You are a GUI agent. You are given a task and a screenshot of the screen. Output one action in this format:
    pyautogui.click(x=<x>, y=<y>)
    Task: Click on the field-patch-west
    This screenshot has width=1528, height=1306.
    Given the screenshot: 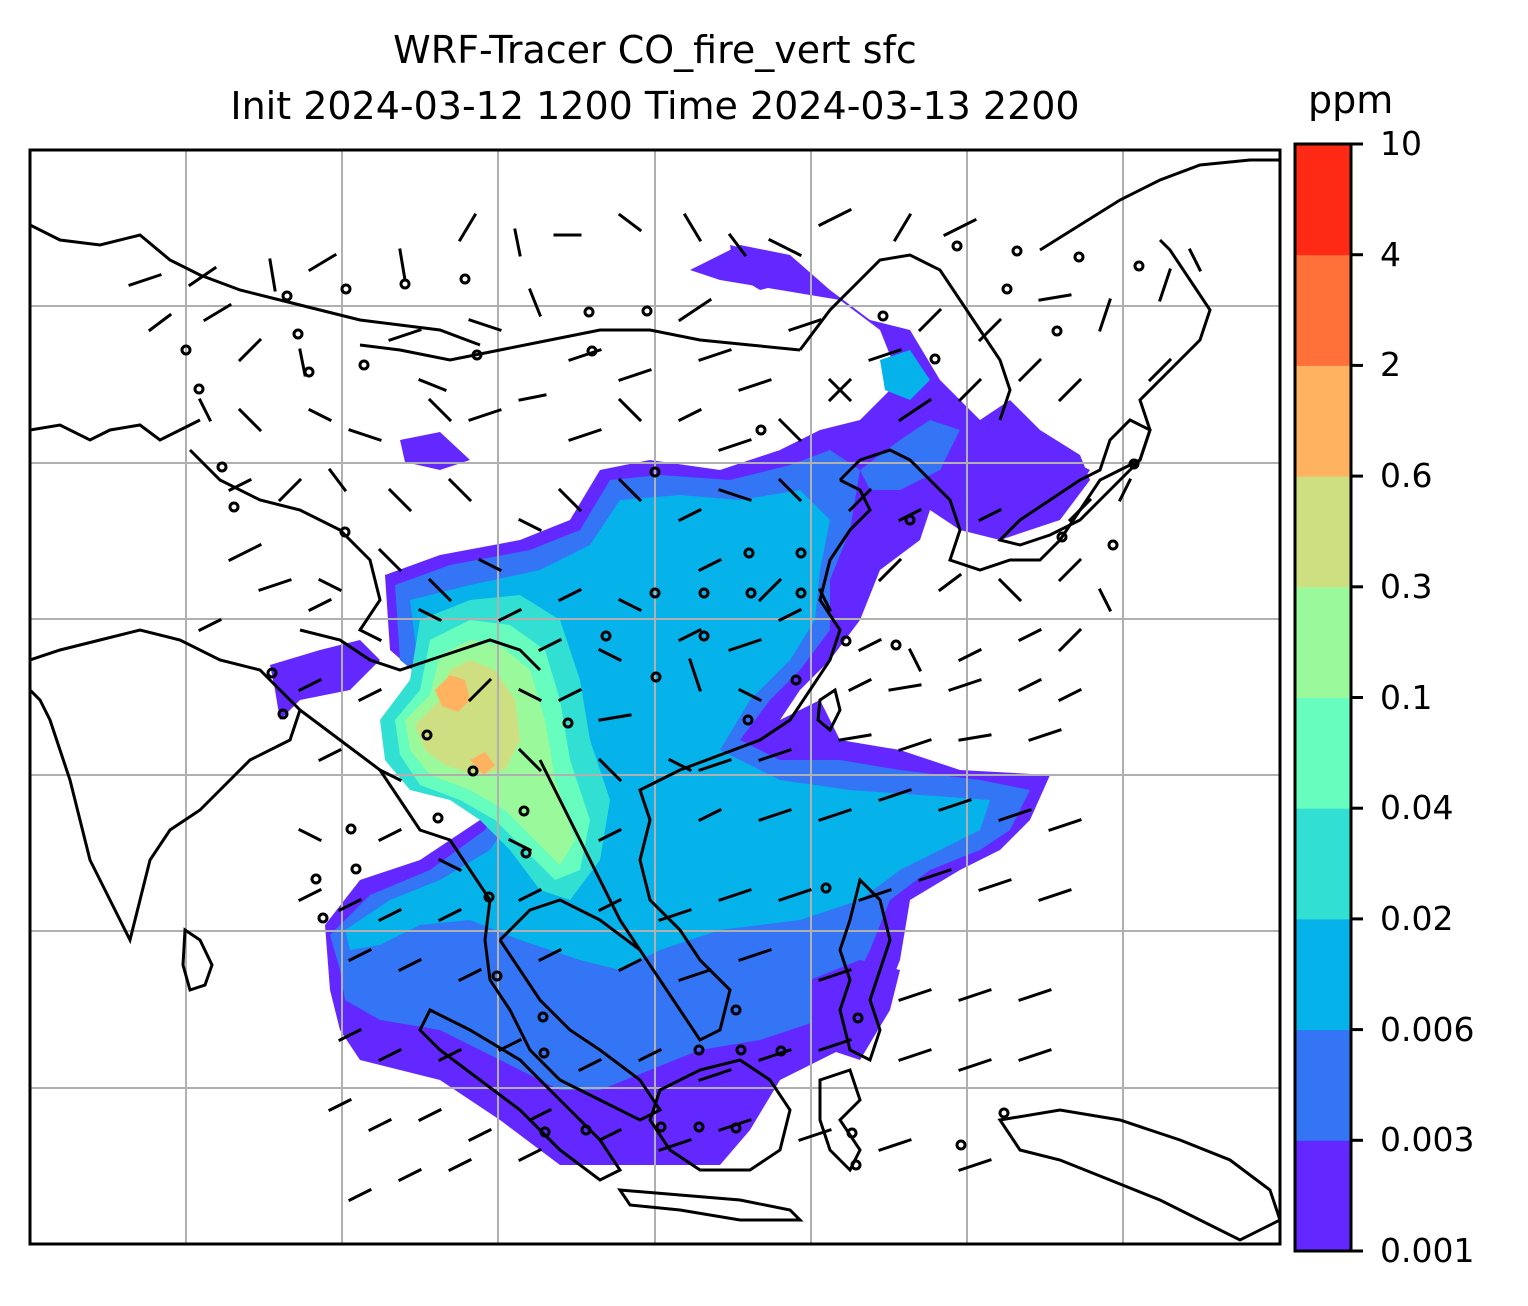 What is the action you would take?
    pyautogui.click(x=325, y=680)
    